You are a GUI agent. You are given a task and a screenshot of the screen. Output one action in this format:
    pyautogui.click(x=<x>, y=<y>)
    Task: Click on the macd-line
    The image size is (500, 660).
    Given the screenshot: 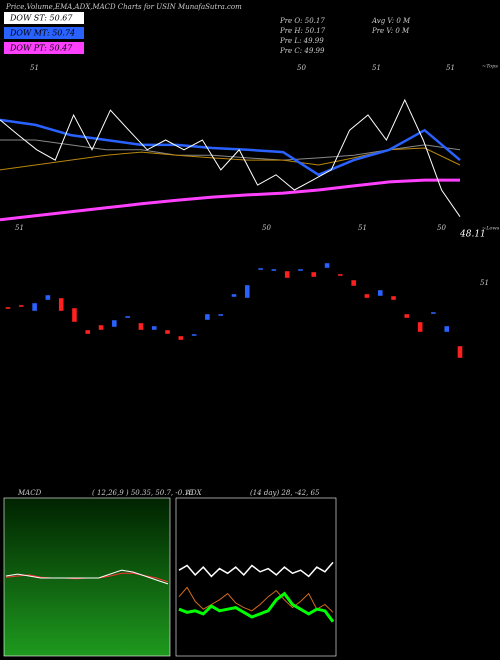 What is the action you would take?
    pyautogui.click(x=87, y=577)
    